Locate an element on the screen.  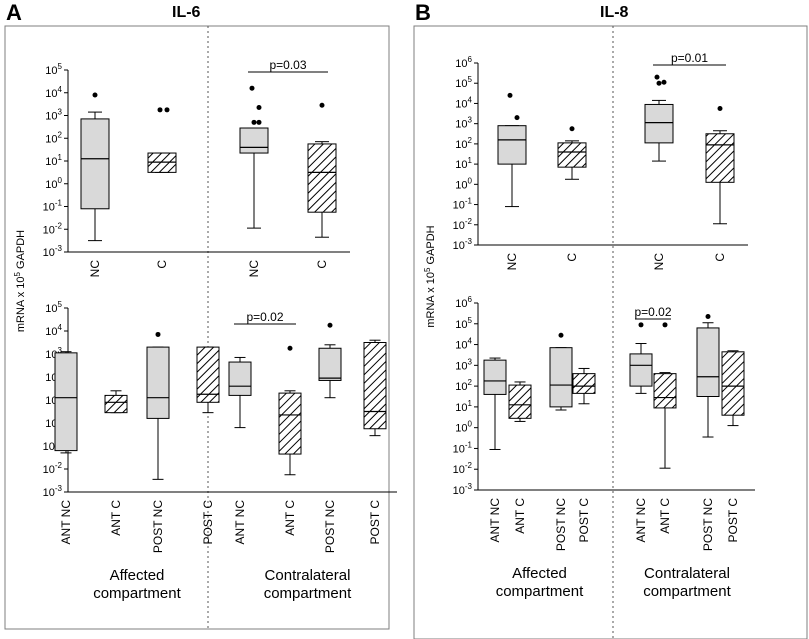
panel-b-top-significance-label: p=0.01 is located at coordinates (689, 58).